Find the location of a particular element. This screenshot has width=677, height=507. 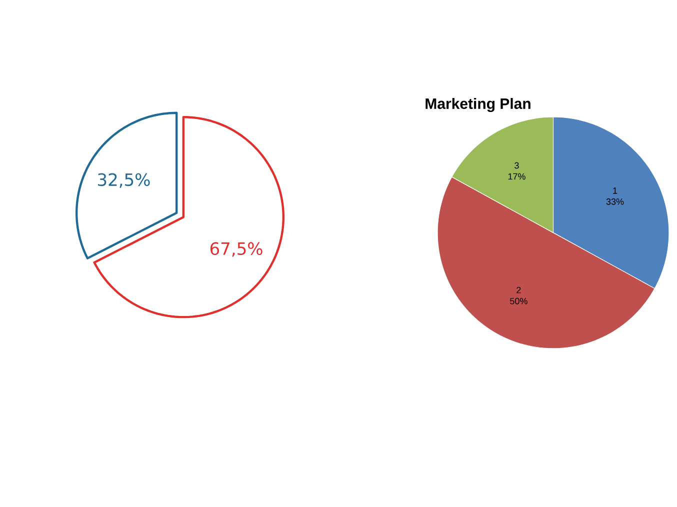

chart-title: Marketing Plan is located at coordinates (478, 105).